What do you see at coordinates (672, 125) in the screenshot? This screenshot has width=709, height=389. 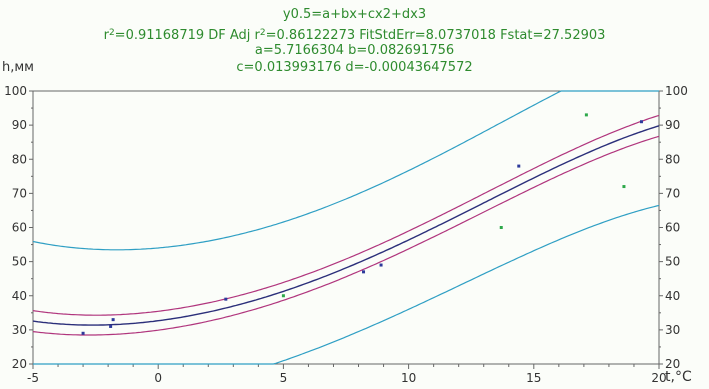 I see `y-tick-label-right: 90` at bounding box center [672, 125].